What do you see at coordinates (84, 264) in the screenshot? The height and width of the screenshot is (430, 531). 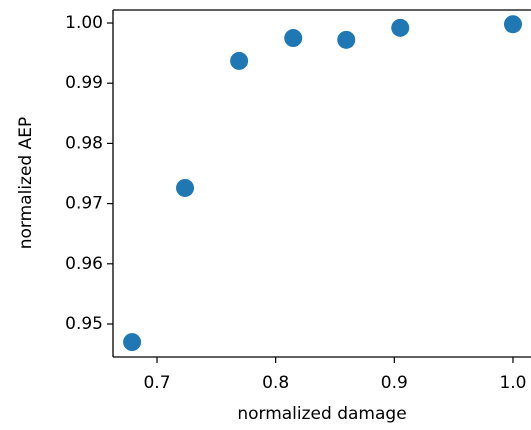 I see `y-tick-label: 0.96` at bounding box center [84, 264].